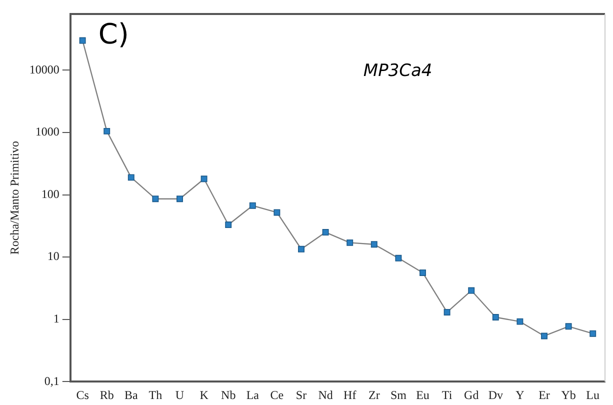 This screenshot has width=613, height=405. I want to click on x-tick-label: Cs, so click(83, 395).